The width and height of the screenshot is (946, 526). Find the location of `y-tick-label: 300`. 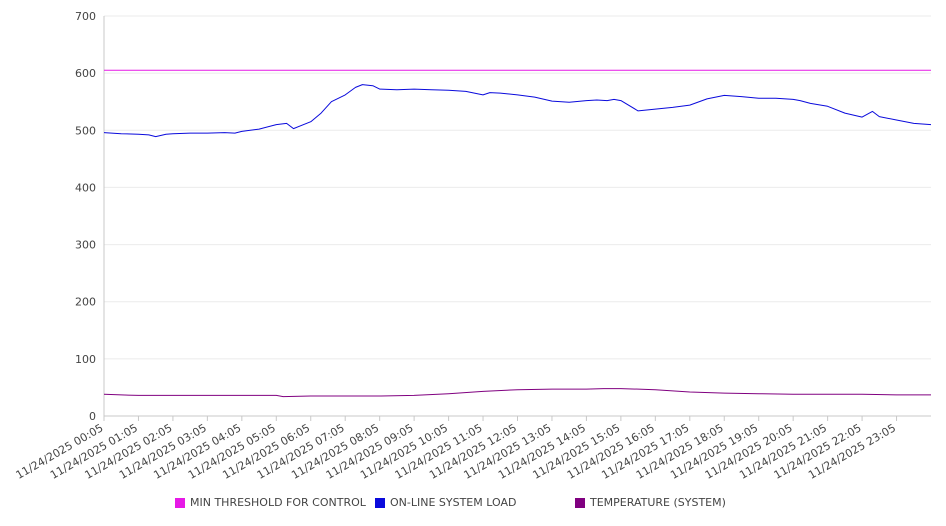

y-tick-label: 300 is located at coordinates (85, 245).